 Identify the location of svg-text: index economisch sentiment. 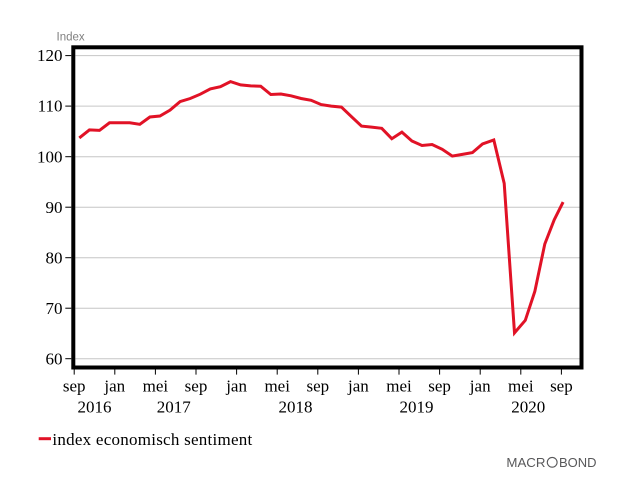
(152, 439).